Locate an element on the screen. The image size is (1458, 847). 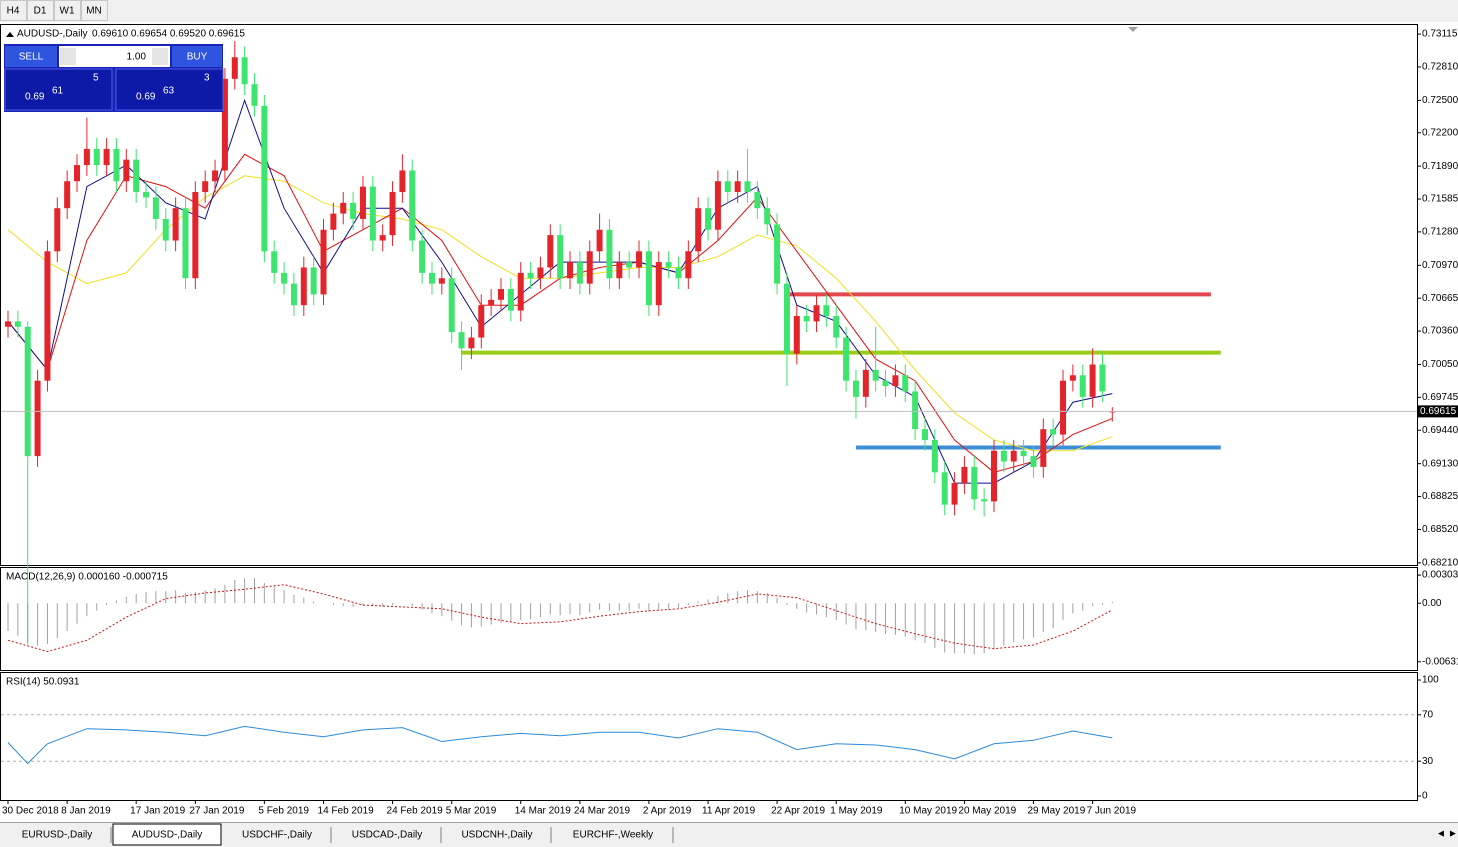
lot-field is located at coordinates (114, 56).